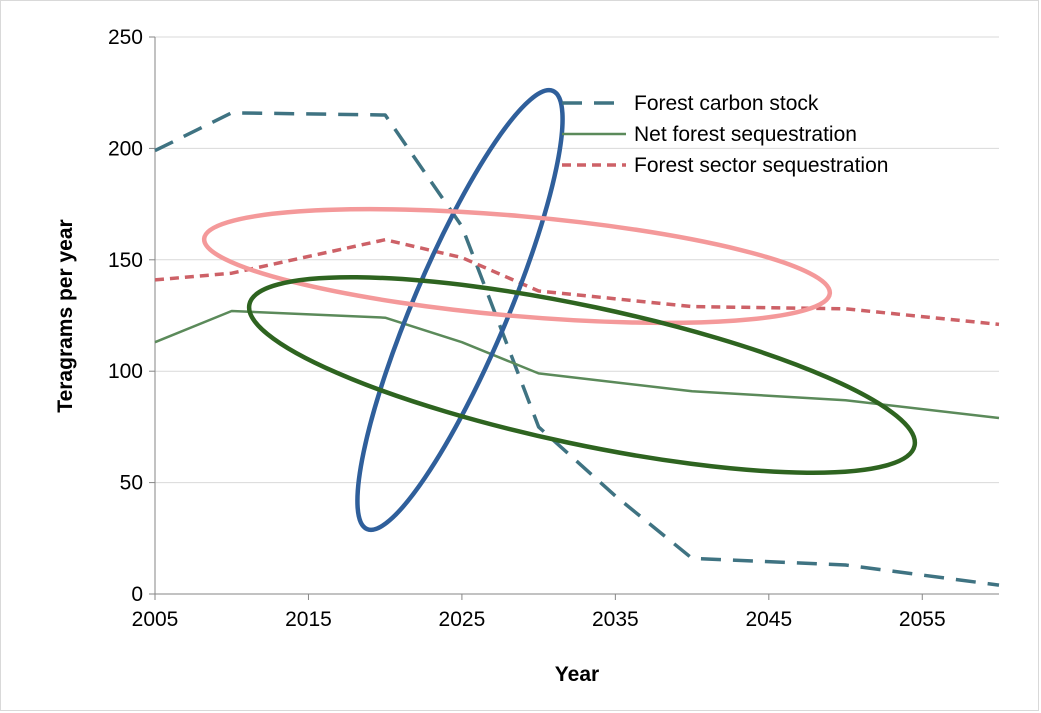  What do you see at coordinates (131, 483) in the screenshot?
I see `y-tick-label: 50` at bounding box center [131, 483].